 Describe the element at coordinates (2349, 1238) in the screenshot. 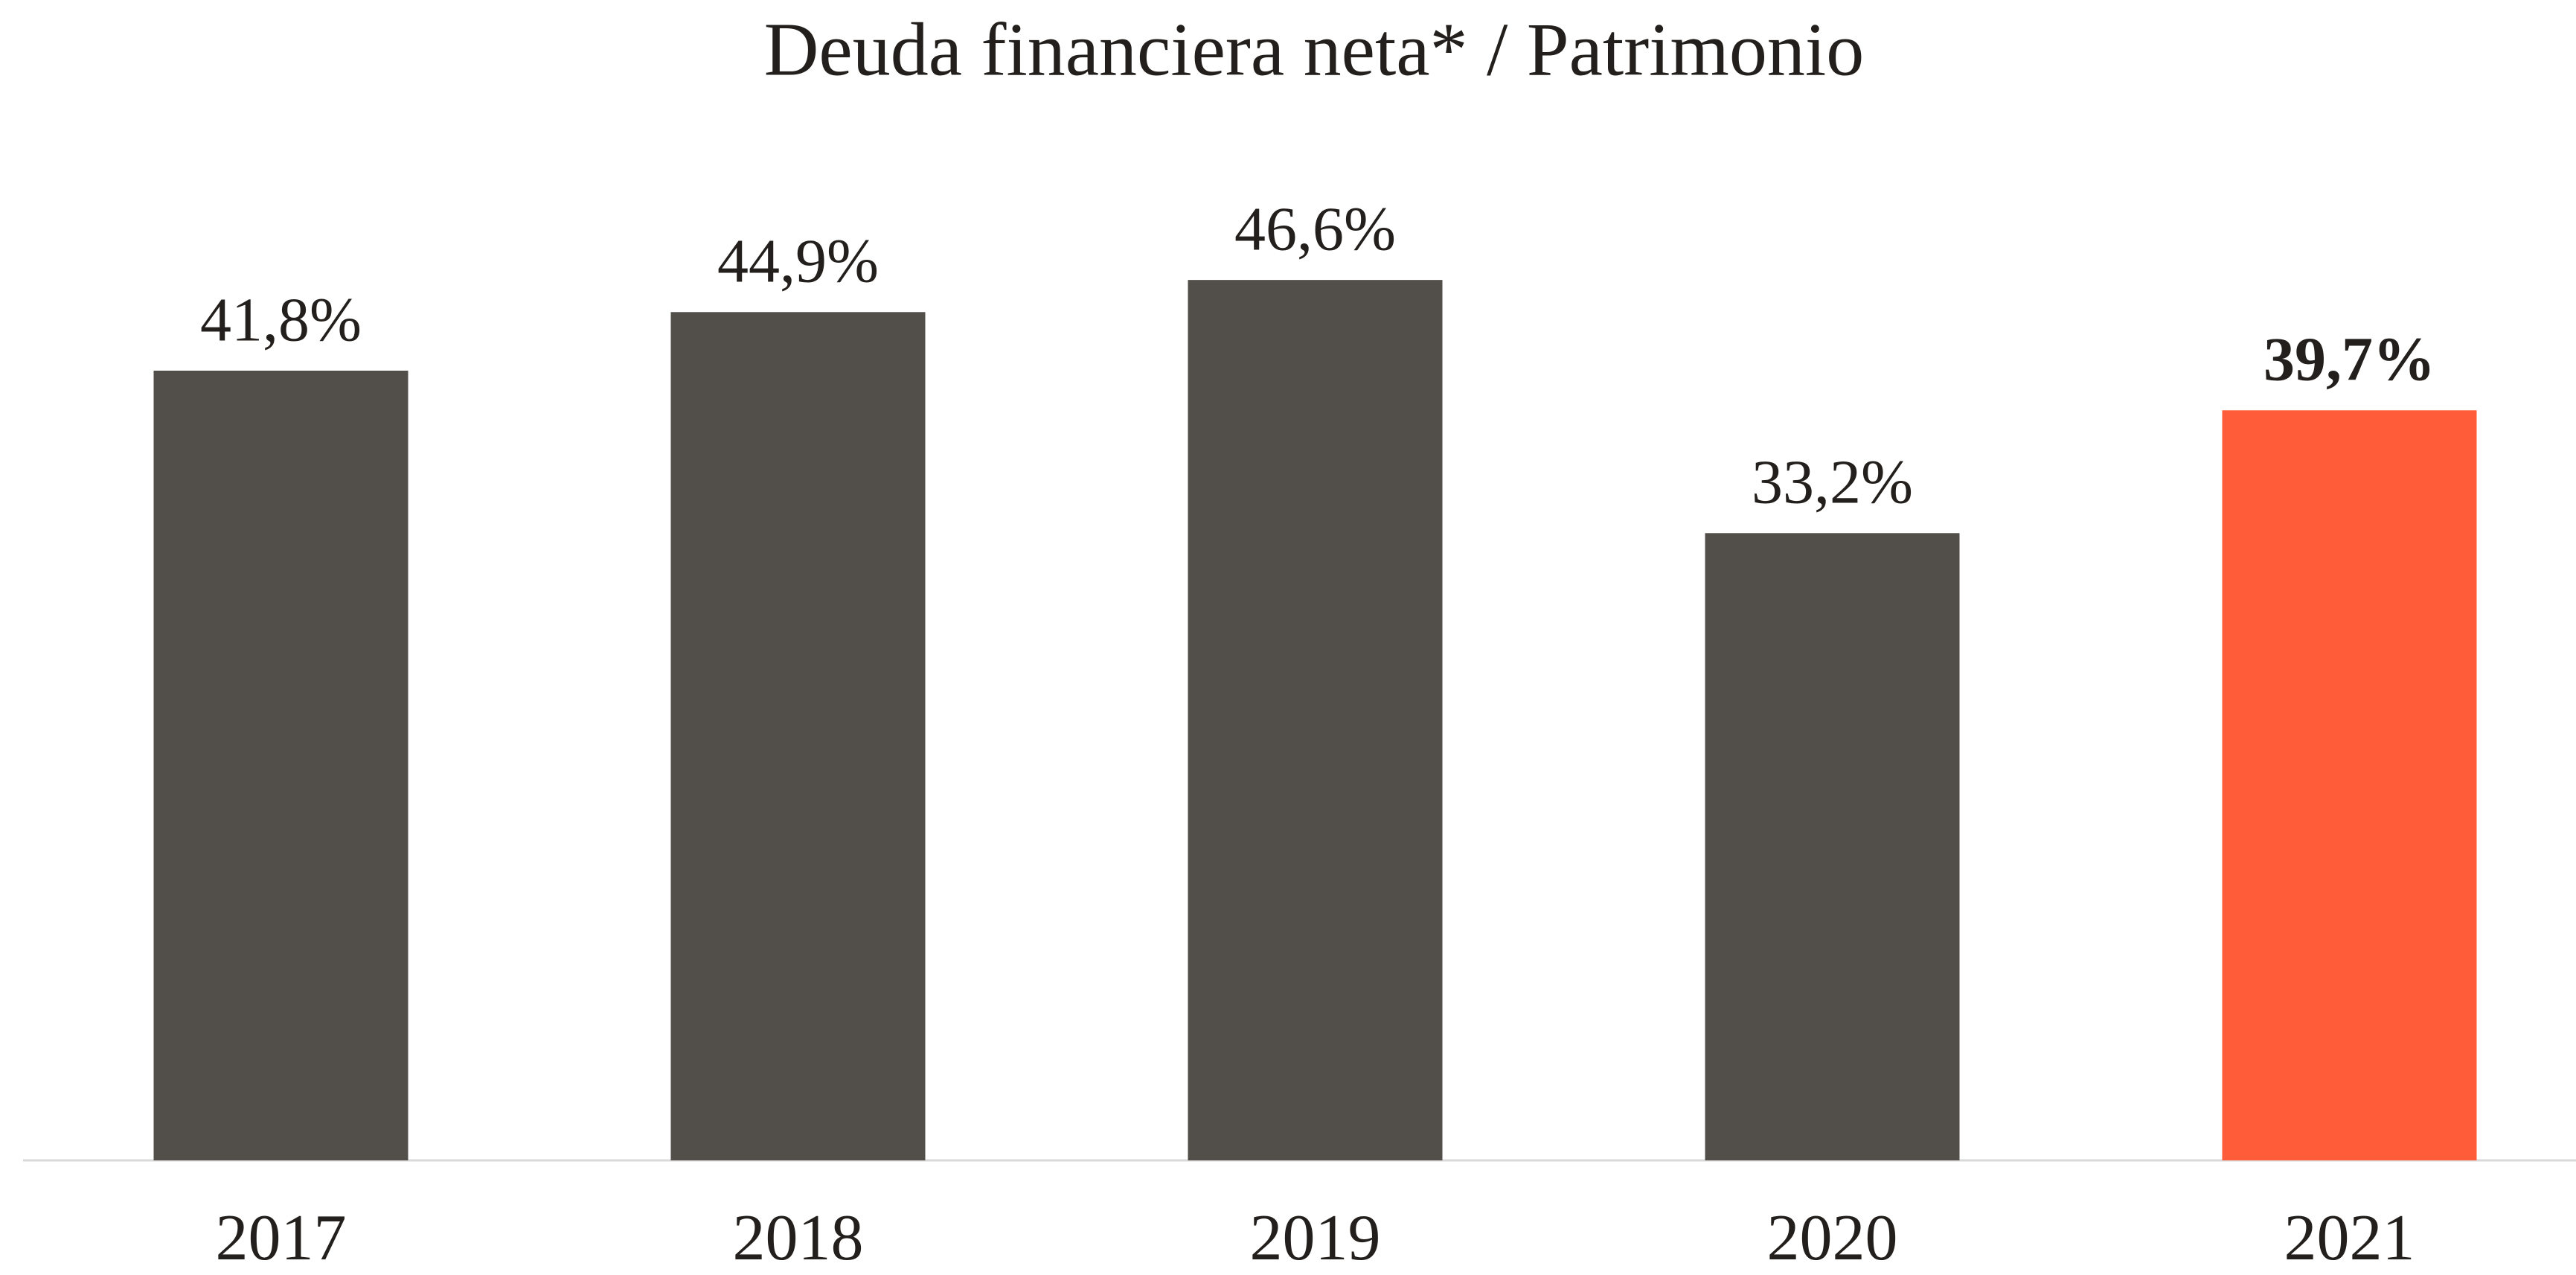

I see `x-tick-label: 2021` at that location.